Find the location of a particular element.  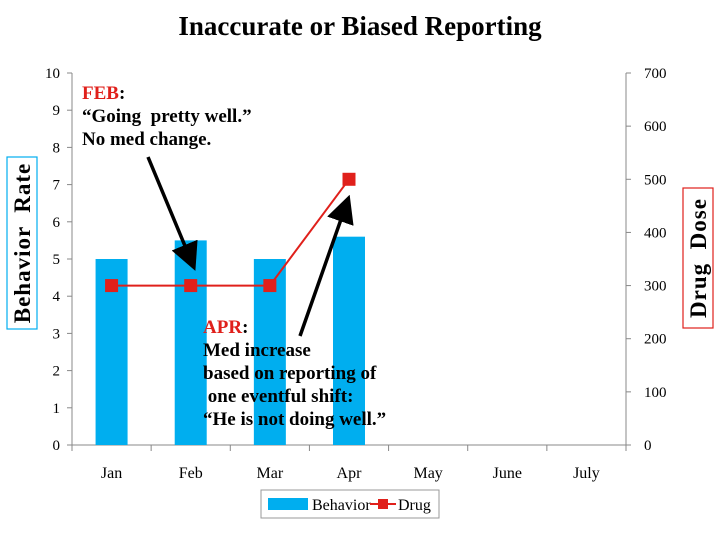

right-tick-label: 400 is located at coordinates (655, 233).